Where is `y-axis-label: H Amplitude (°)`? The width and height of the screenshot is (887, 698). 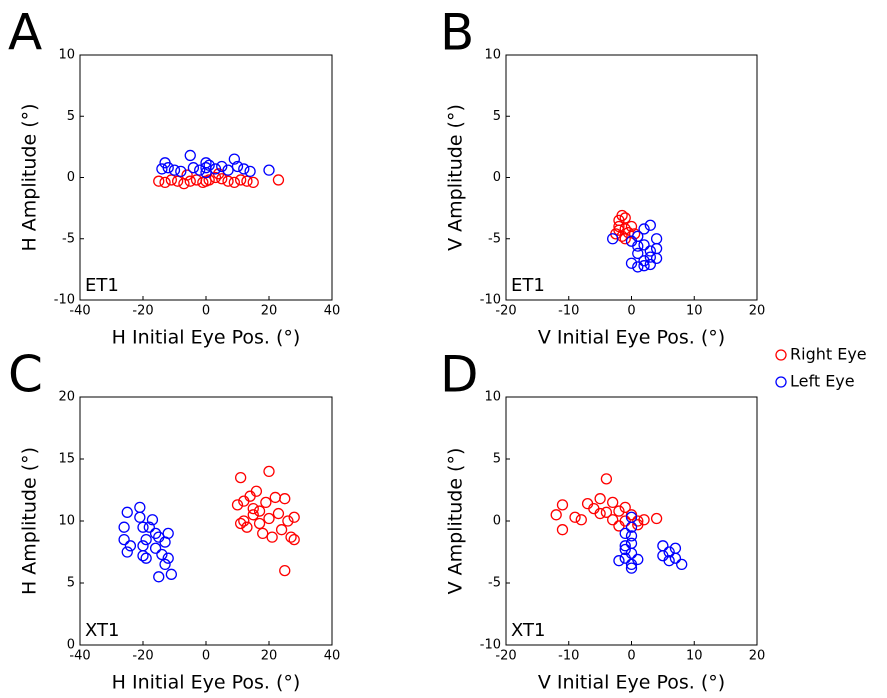
y-axis-label: H Amplitude (°) is located at coordinates (30, 521).